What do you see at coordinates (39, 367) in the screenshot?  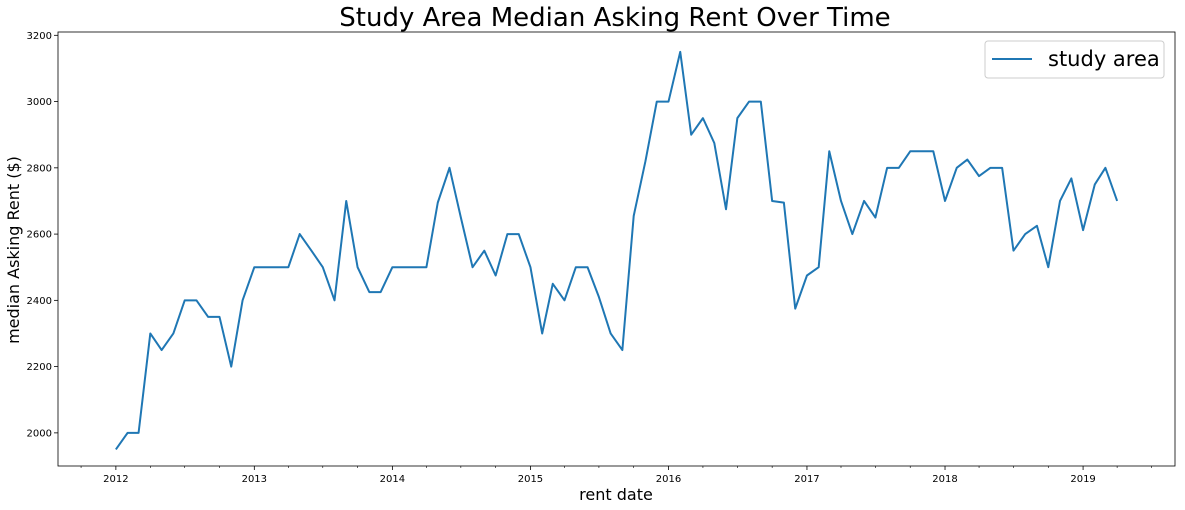 I see `y-tick-label: 2200` at bounding box center [39, 367].